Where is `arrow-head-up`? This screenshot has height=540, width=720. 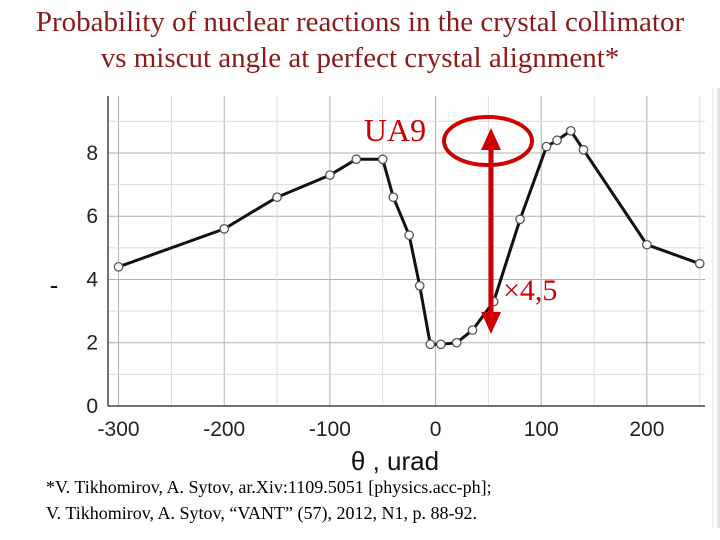
arrow-head-up is located at coordinates (491, 139).